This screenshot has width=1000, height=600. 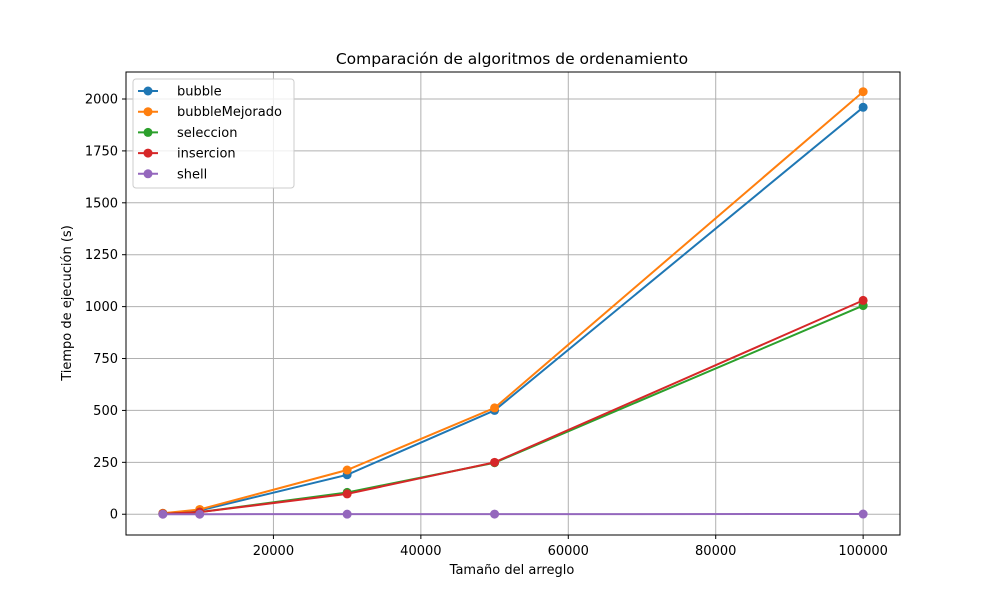 I want to click on x-axis-label: Tamaño del arreglo, so click(x=512, y=570).